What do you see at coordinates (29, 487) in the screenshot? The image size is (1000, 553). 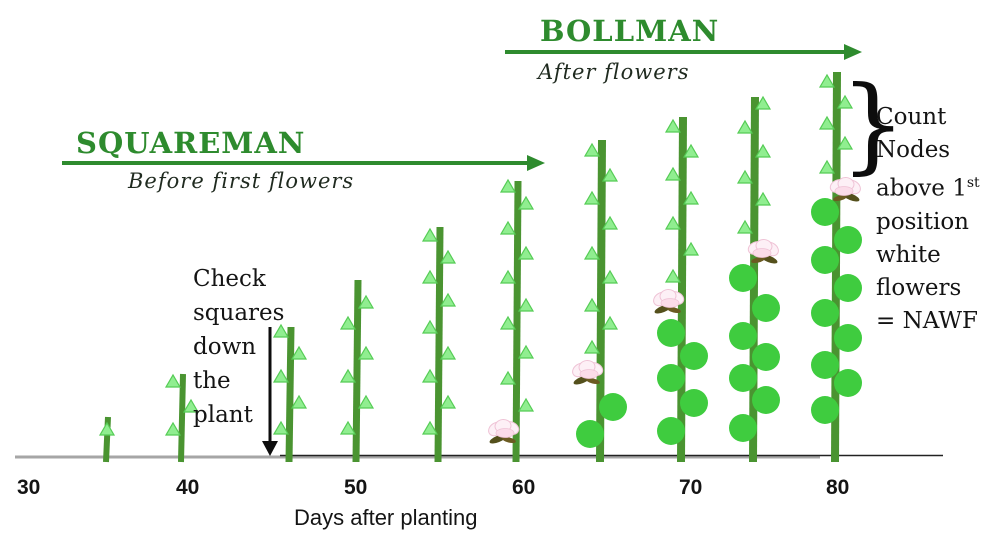 I see `tick-label-30: 30` at bounding box center [29, 487].